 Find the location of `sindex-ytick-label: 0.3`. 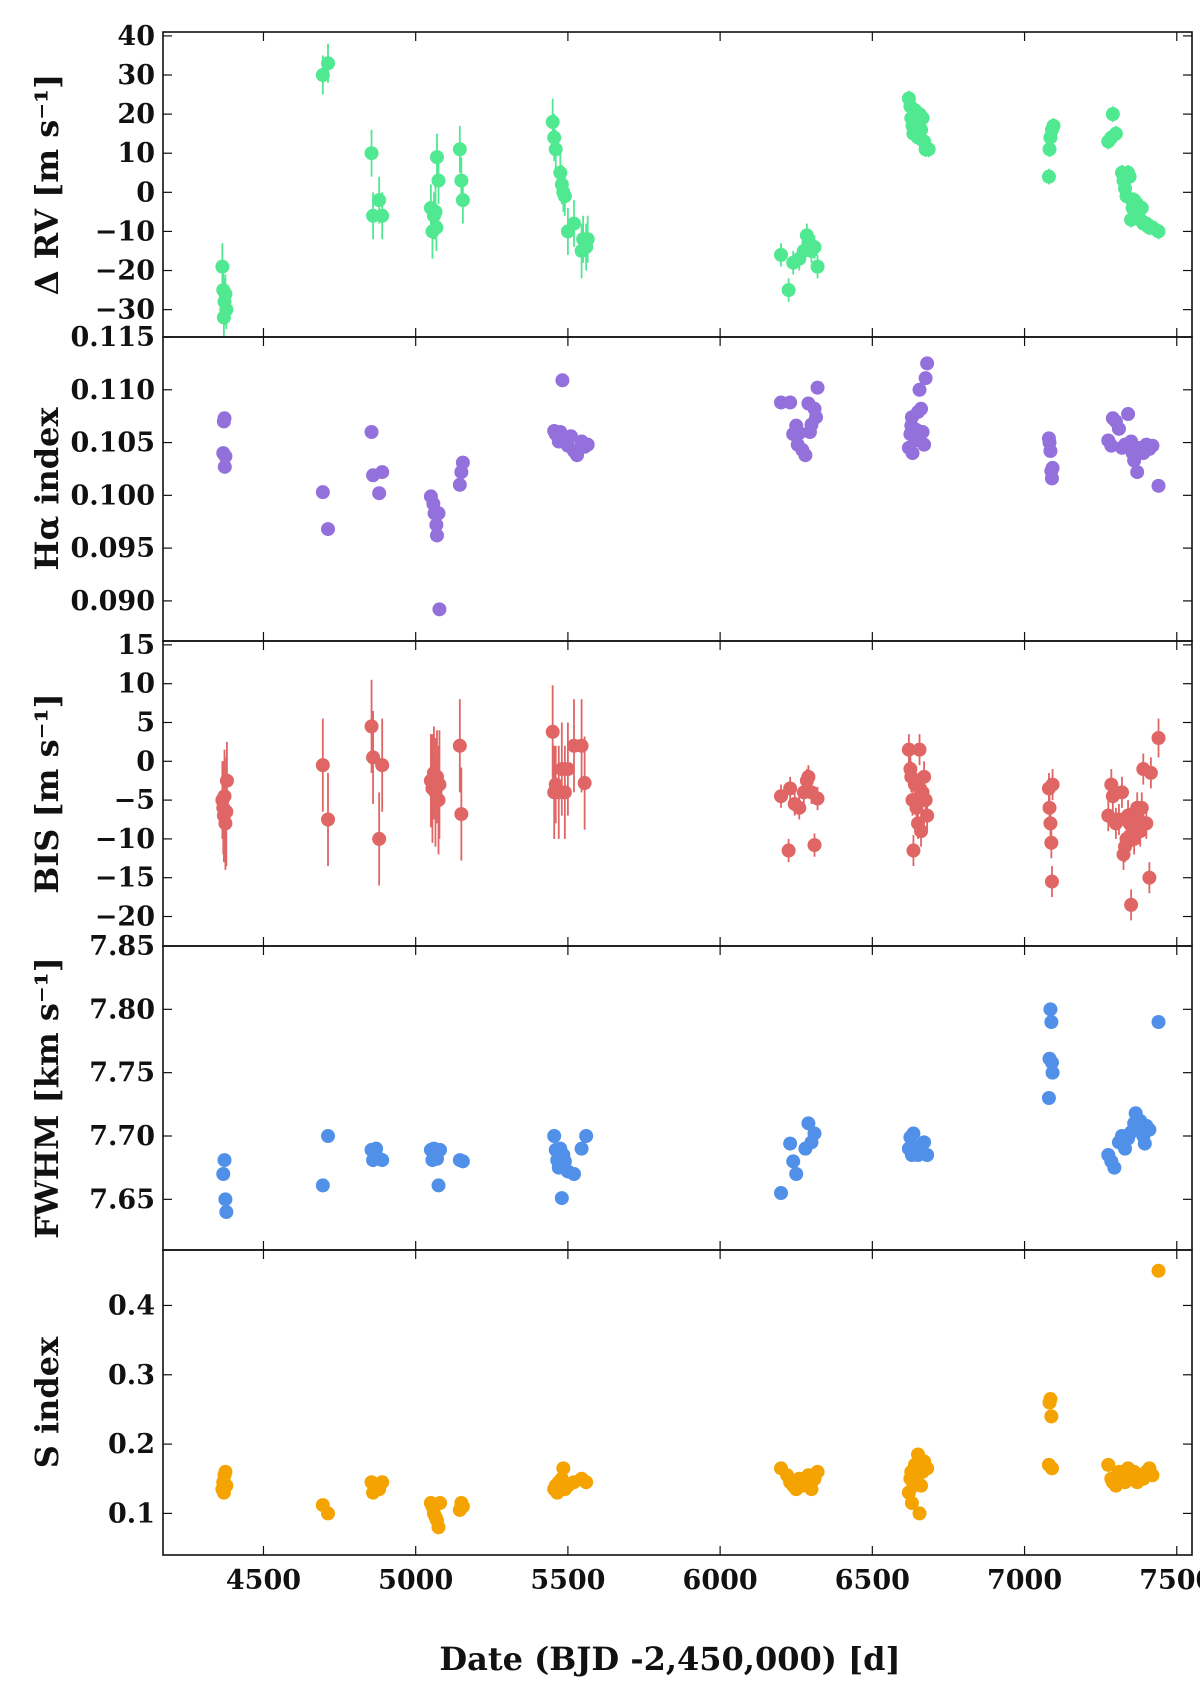

sindex-ytick-label: 0.3 is located at coordinates (131, 1375).